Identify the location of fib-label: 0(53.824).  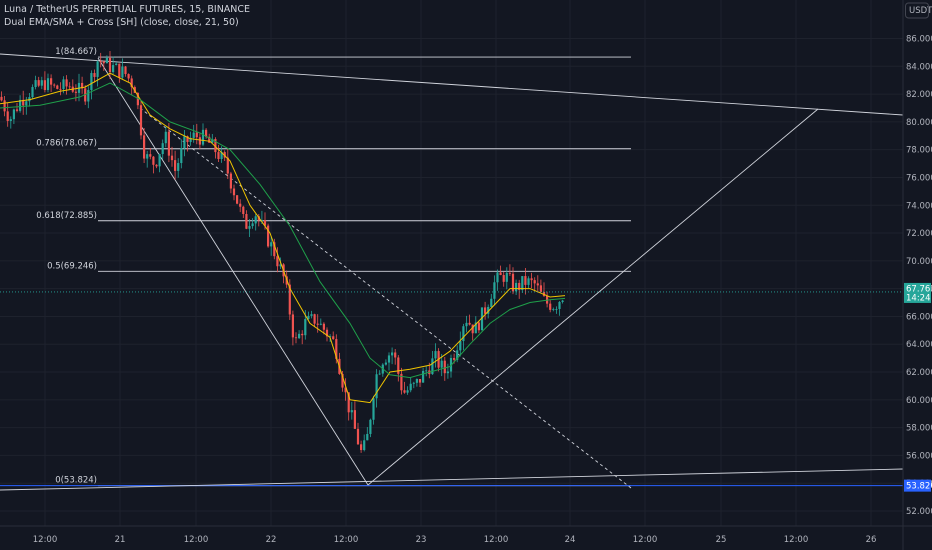
(76, 481).